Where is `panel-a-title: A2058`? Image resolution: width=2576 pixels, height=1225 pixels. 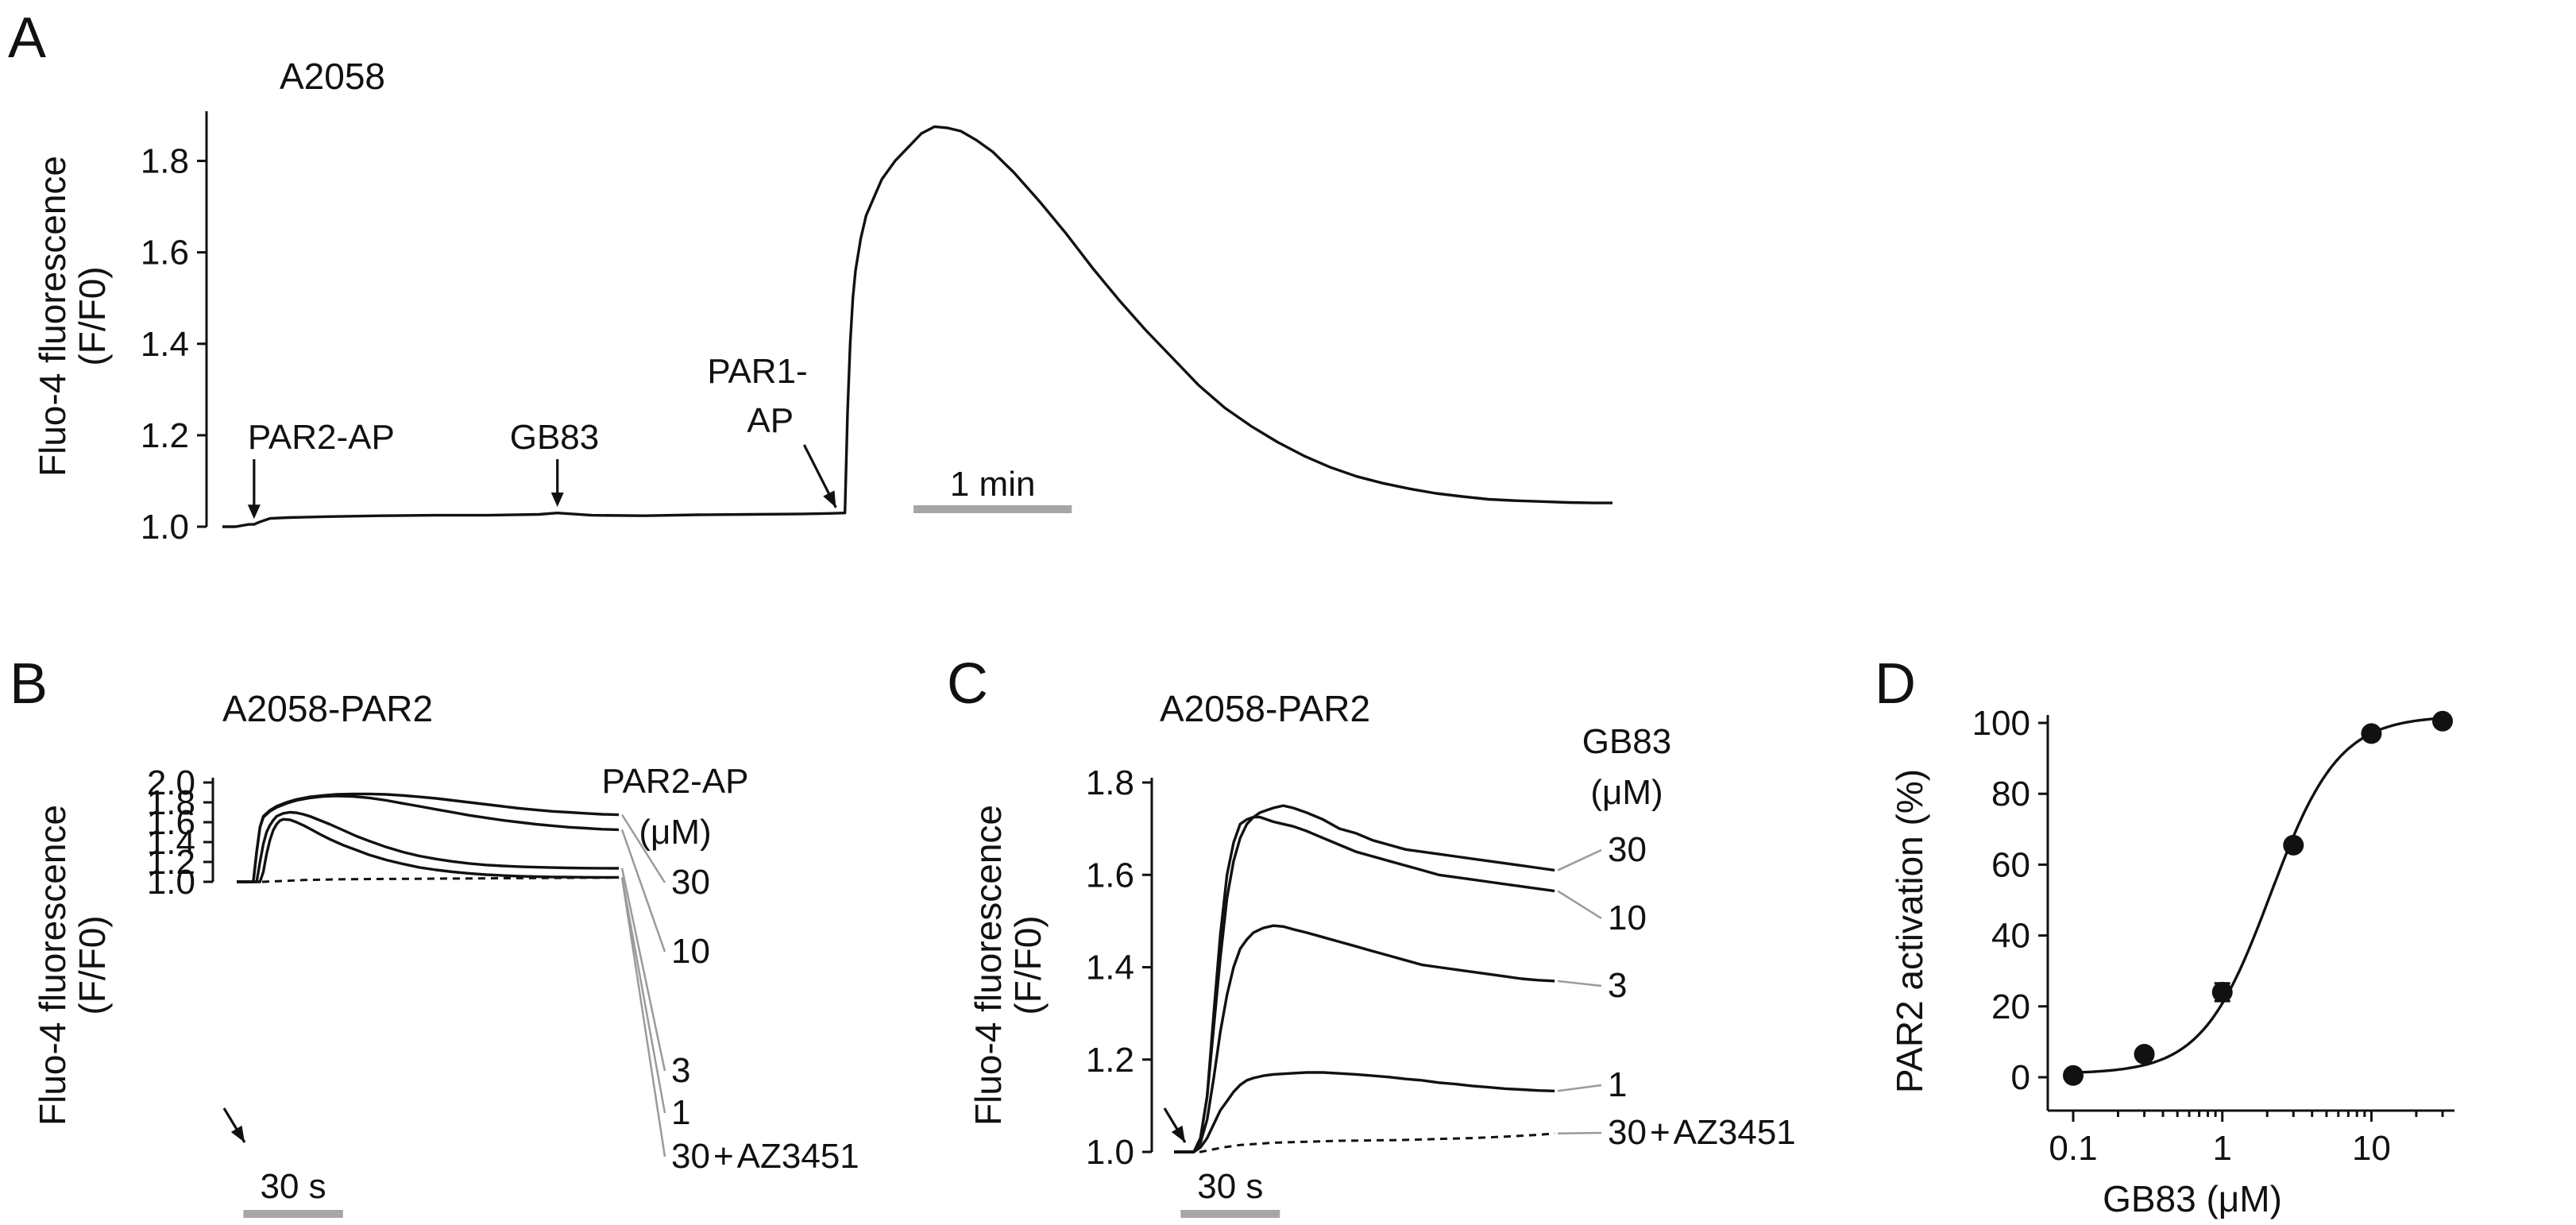
panel-a-title: A2058 is located at coordinates (332, 76).